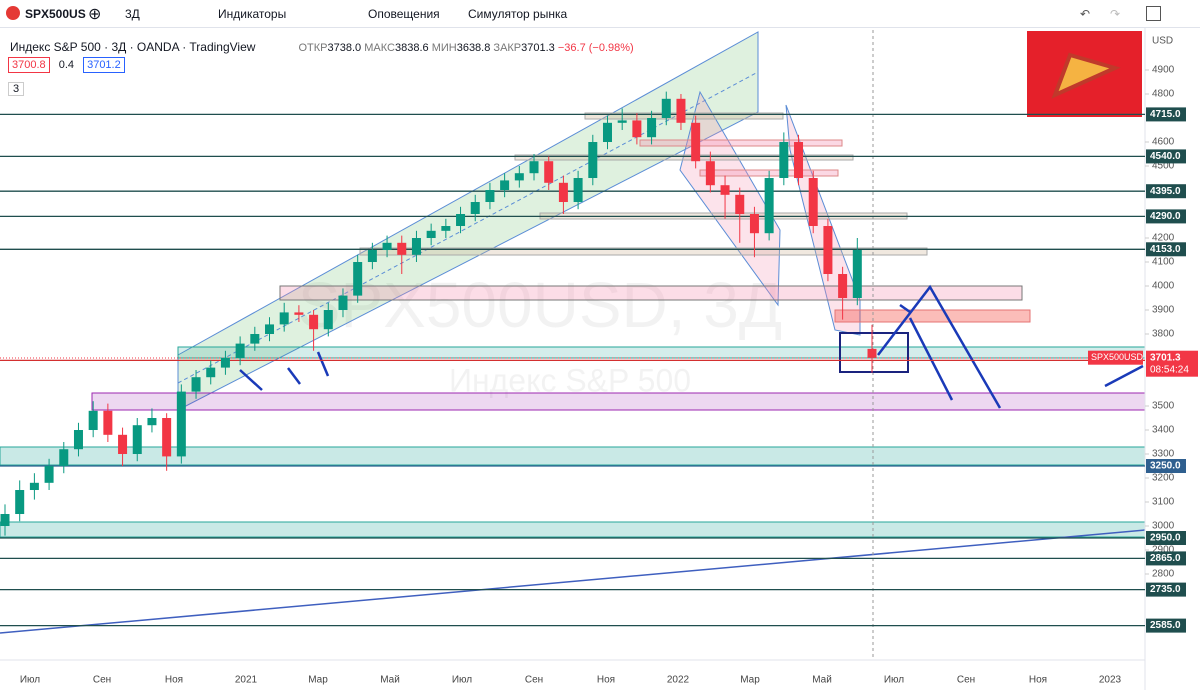  Describe the element at coordinates (252, 14) in the screenshot. I see `indicators: Индикаторы` at that location.